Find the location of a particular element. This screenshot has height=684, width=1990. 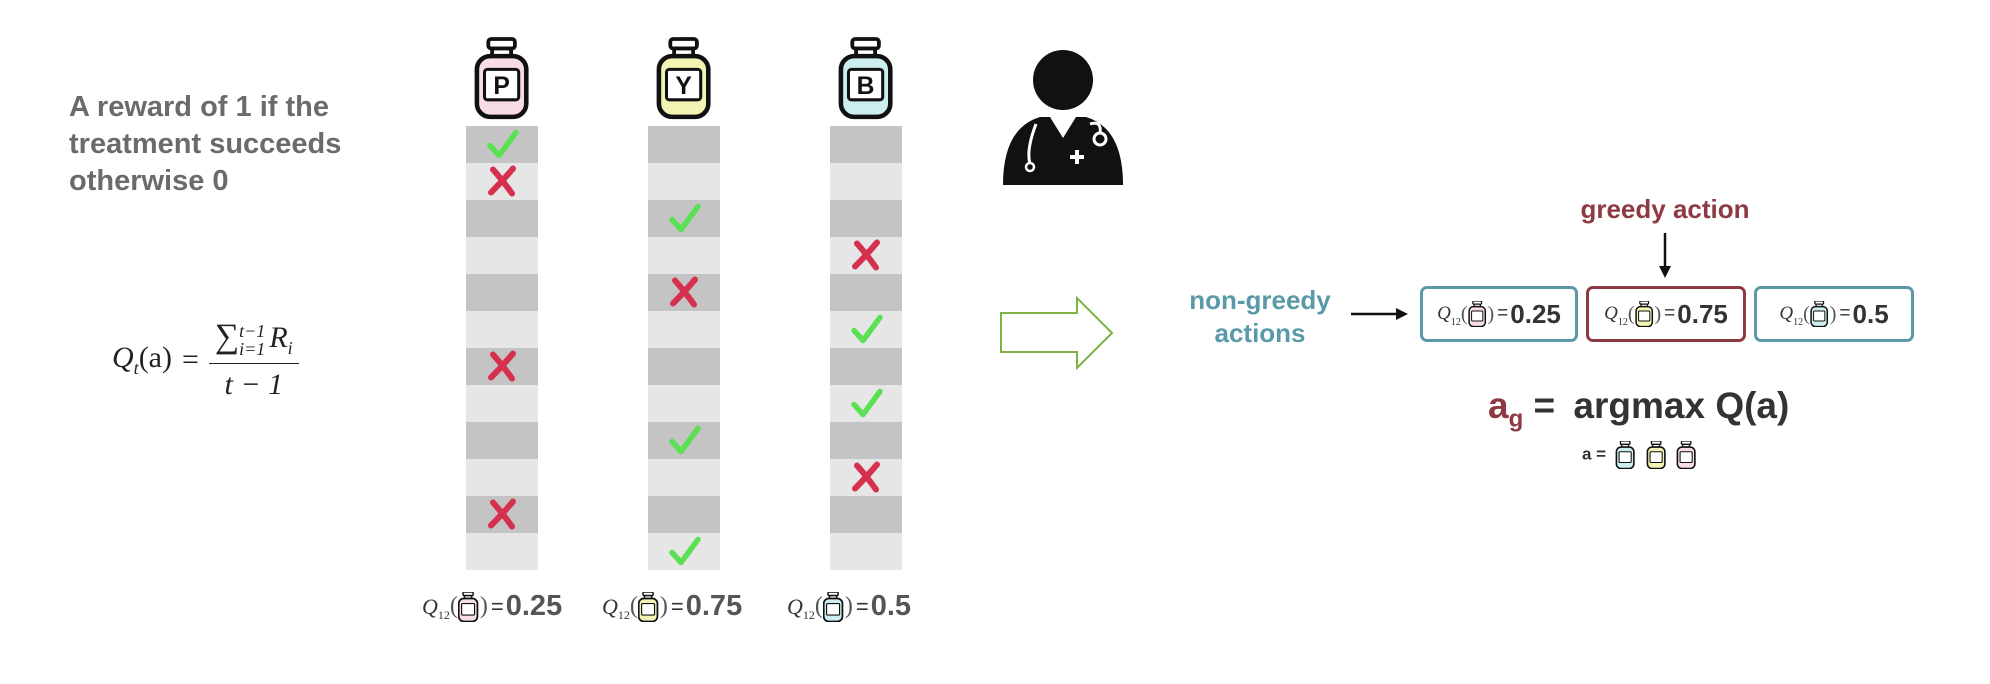

formula-q-sub: t is located at coordinates (136, 368).